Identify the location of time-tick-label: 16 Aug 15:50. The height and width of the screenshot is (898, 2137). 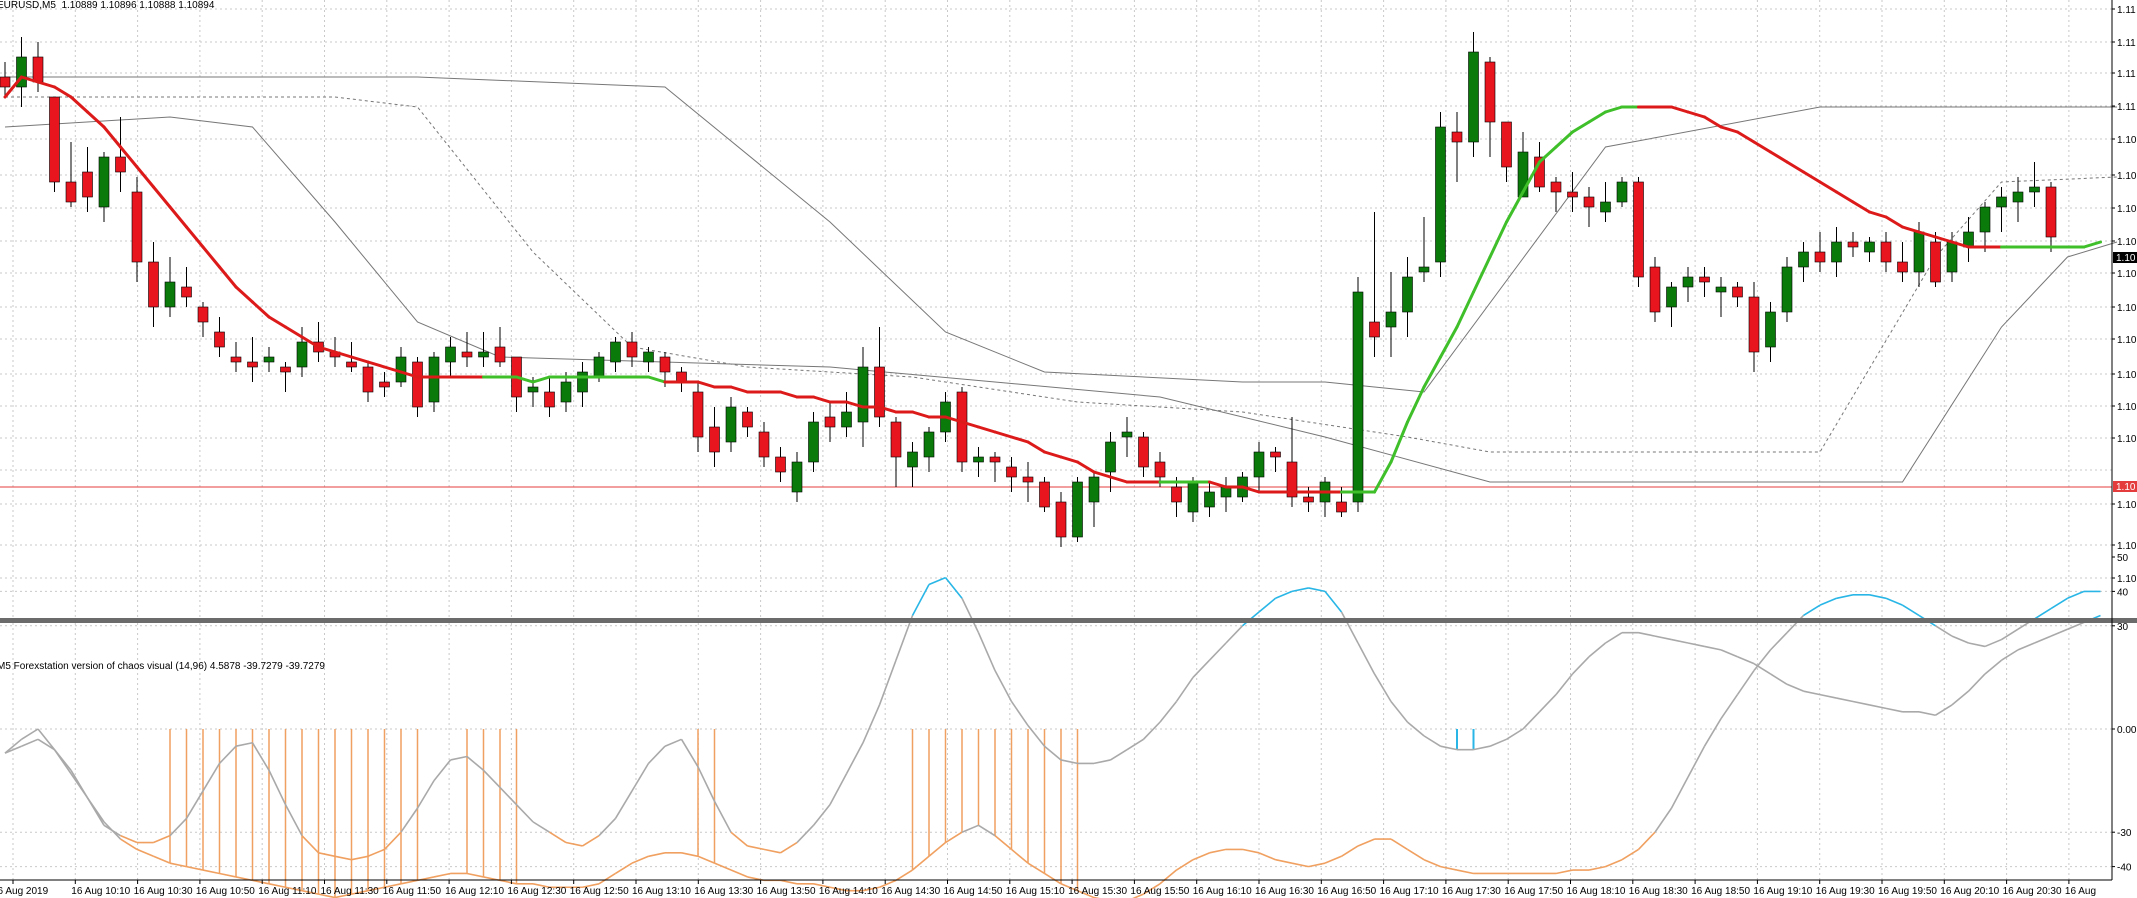
(1159, 891).